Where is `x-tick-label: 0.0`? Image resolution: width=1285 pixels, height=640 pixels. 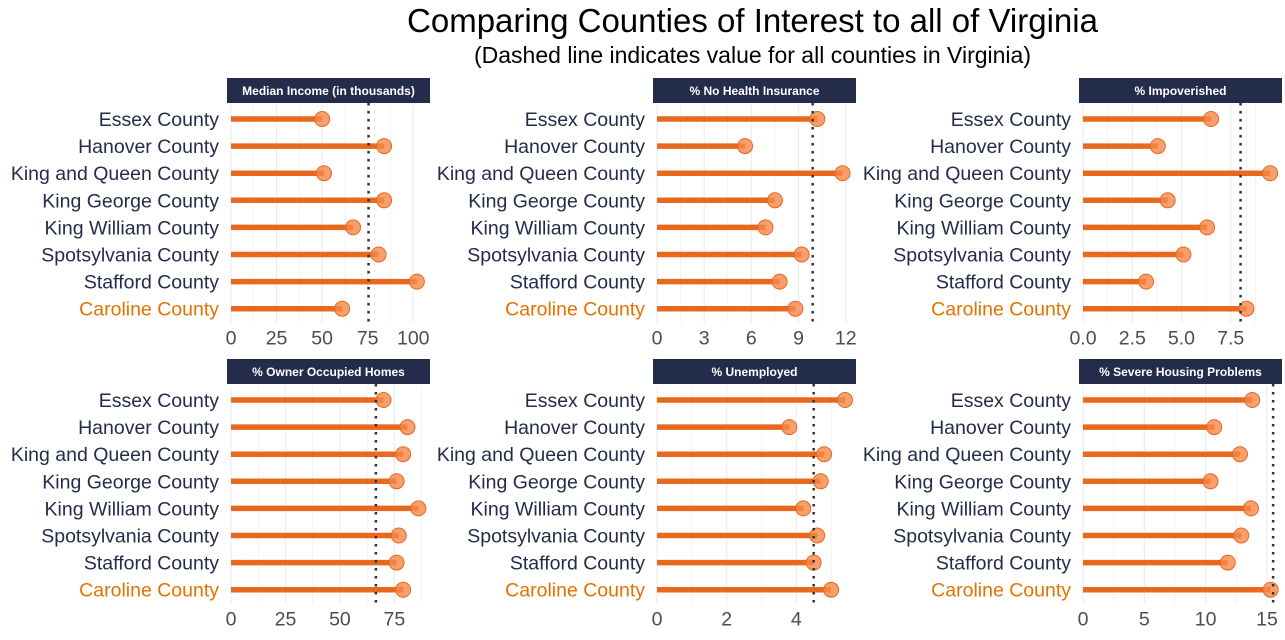 x-tick-label: 0.0 is located at coordinates (1082, 339).